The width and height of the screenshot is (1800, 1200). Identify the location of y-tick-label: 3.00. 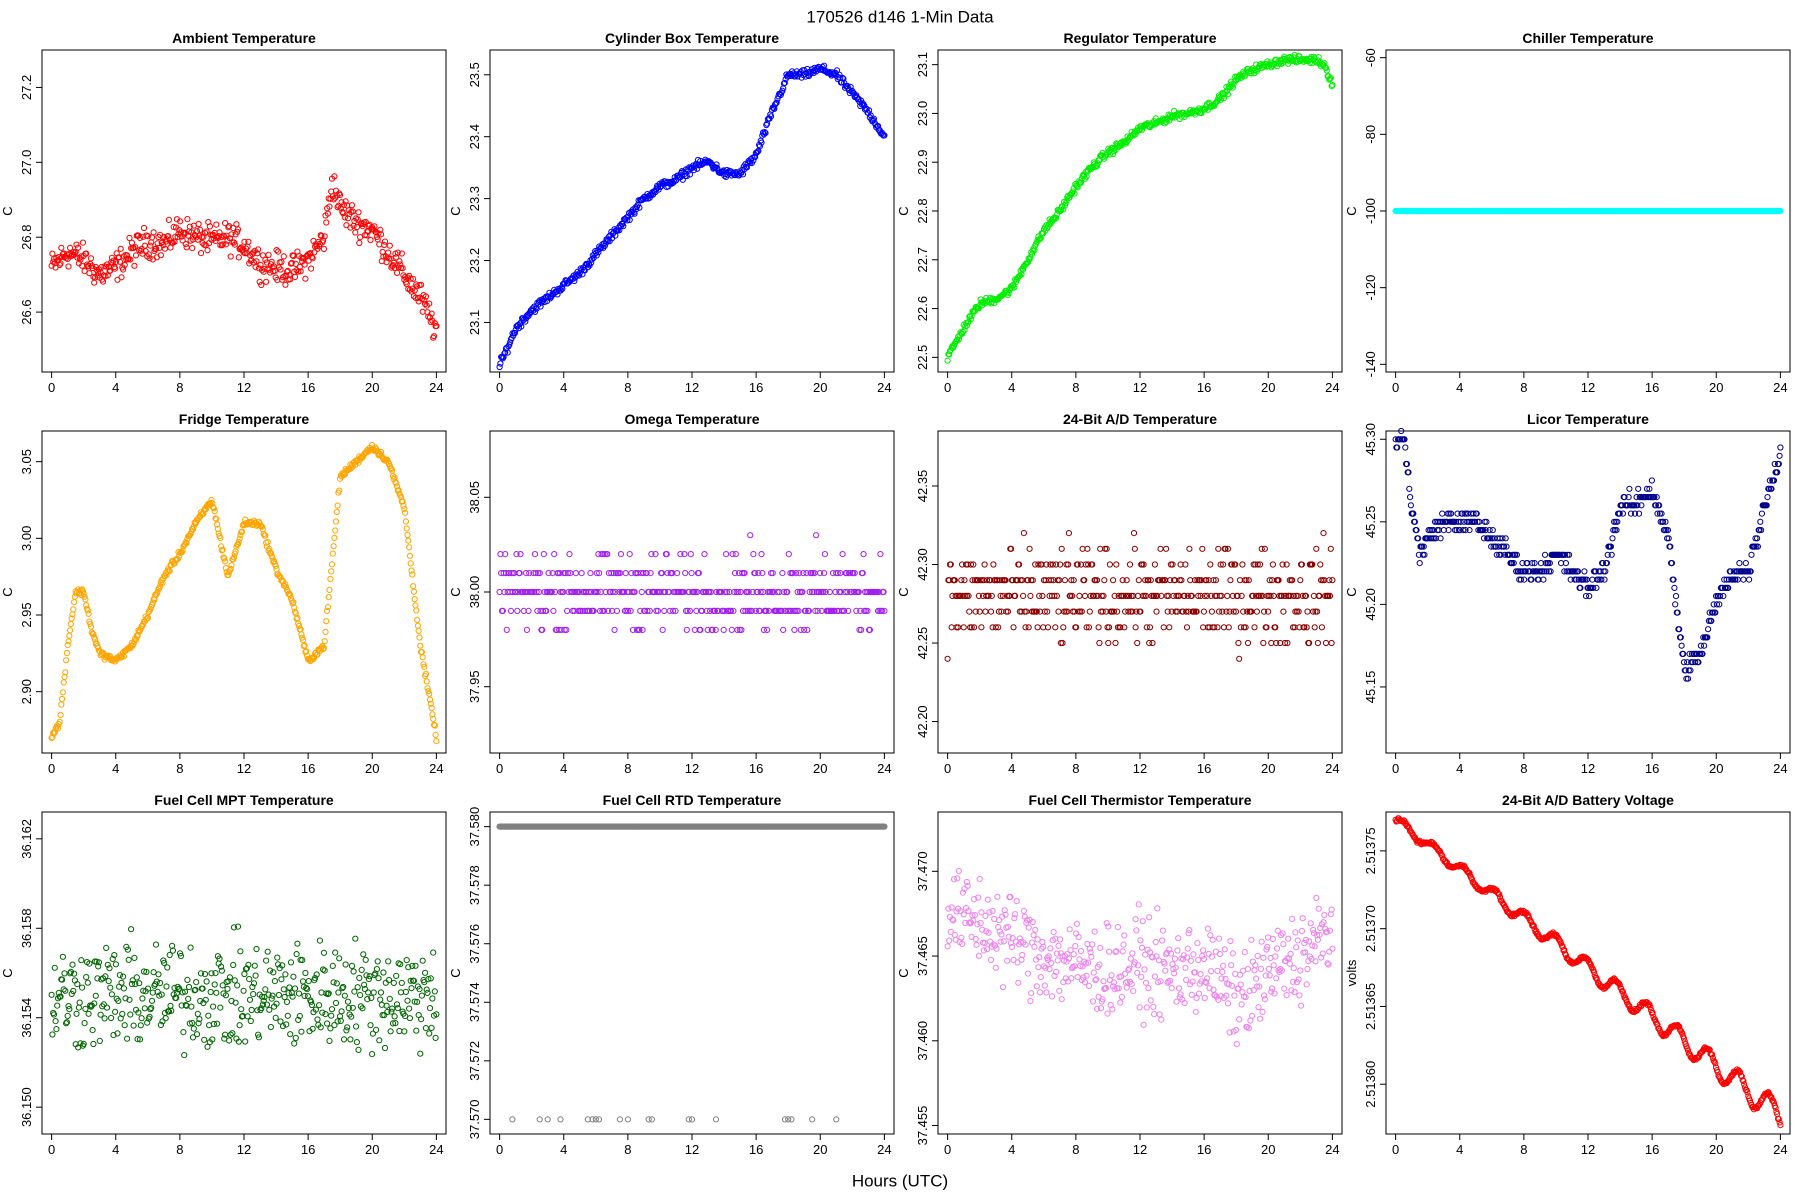
(26, 538).